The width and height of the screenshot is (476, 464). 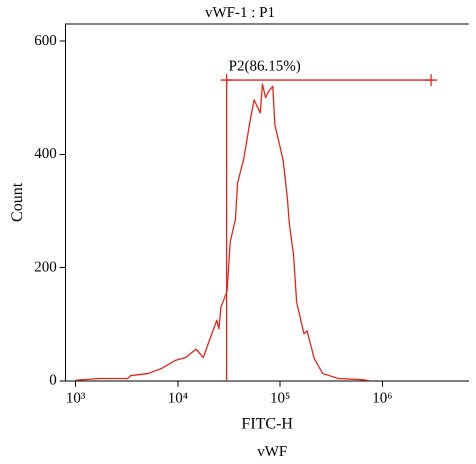 What do you see at coordinates (53, 380) in the screenshot?
I see `y-tick-label: 0` at bounding box center [53, 380].